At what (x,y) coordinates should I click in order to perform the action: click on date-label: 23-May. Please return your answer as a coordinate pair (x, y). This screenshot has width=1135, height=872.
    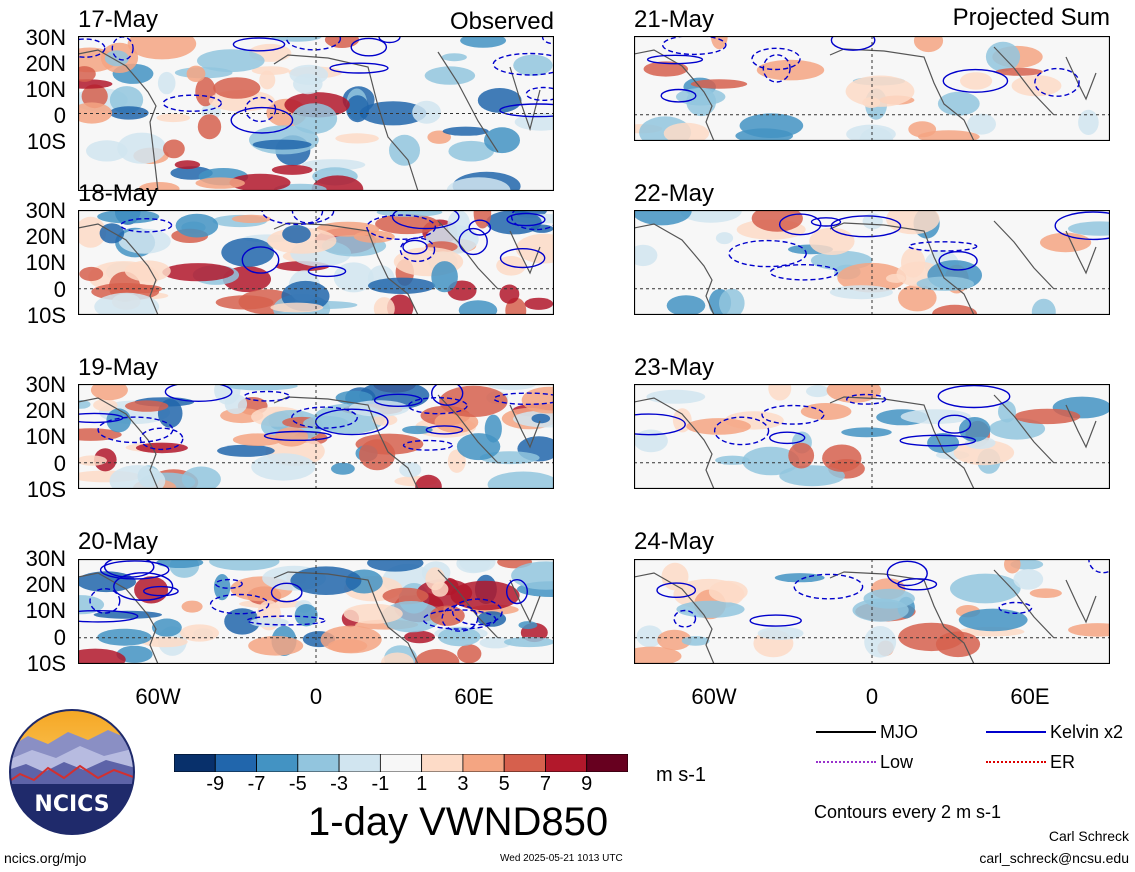
    Looking at the image, I should click on (674, 367).